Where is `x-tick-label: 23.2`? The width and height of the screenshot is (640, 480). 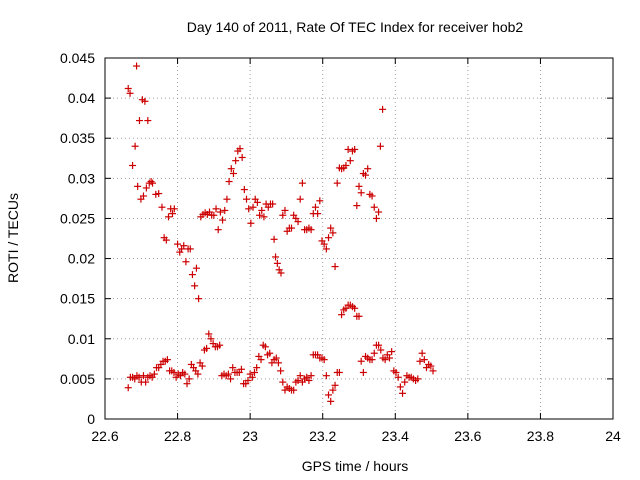
x-tick-label: 23.2 is located at coordinates (322, 436).